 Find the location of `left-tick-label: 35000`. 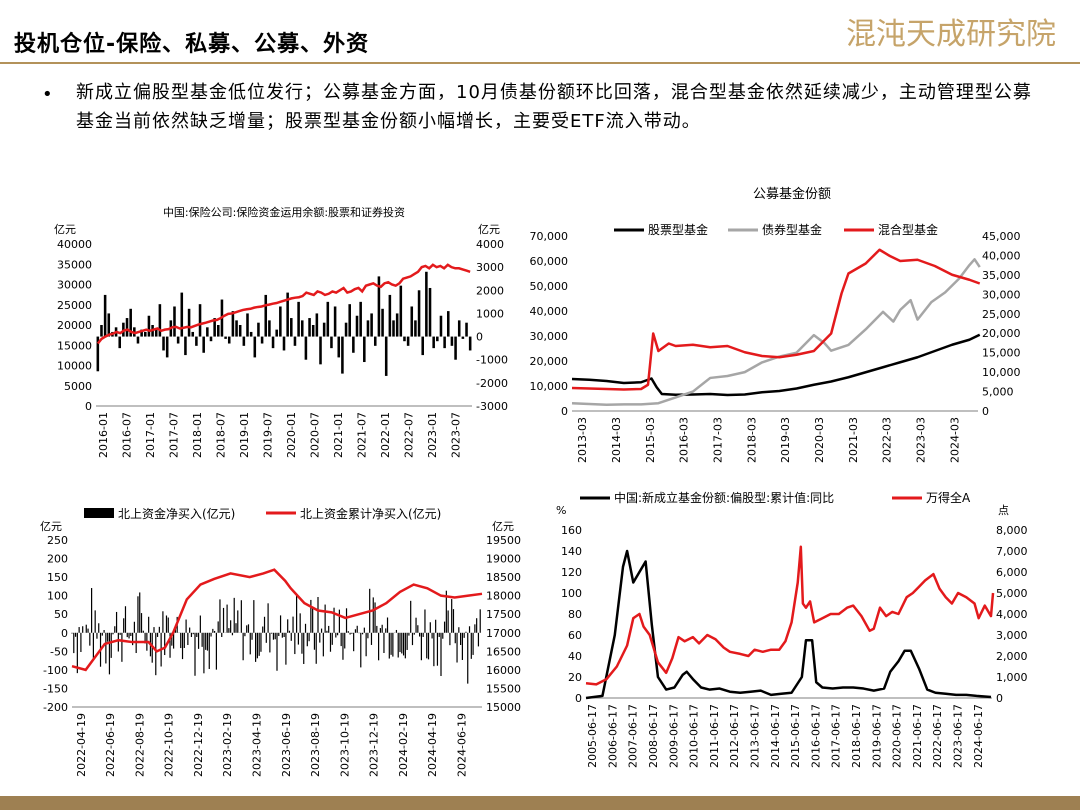

left-tick-label: 35000 is located at coordinates (74, 264).